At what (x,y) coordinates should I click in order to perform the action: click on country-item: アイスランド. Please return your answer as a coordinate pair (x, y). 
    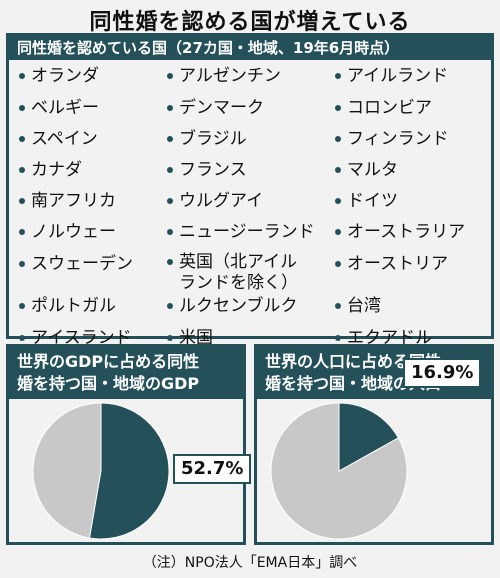
    Looking at the image, I should click on (75, 338).